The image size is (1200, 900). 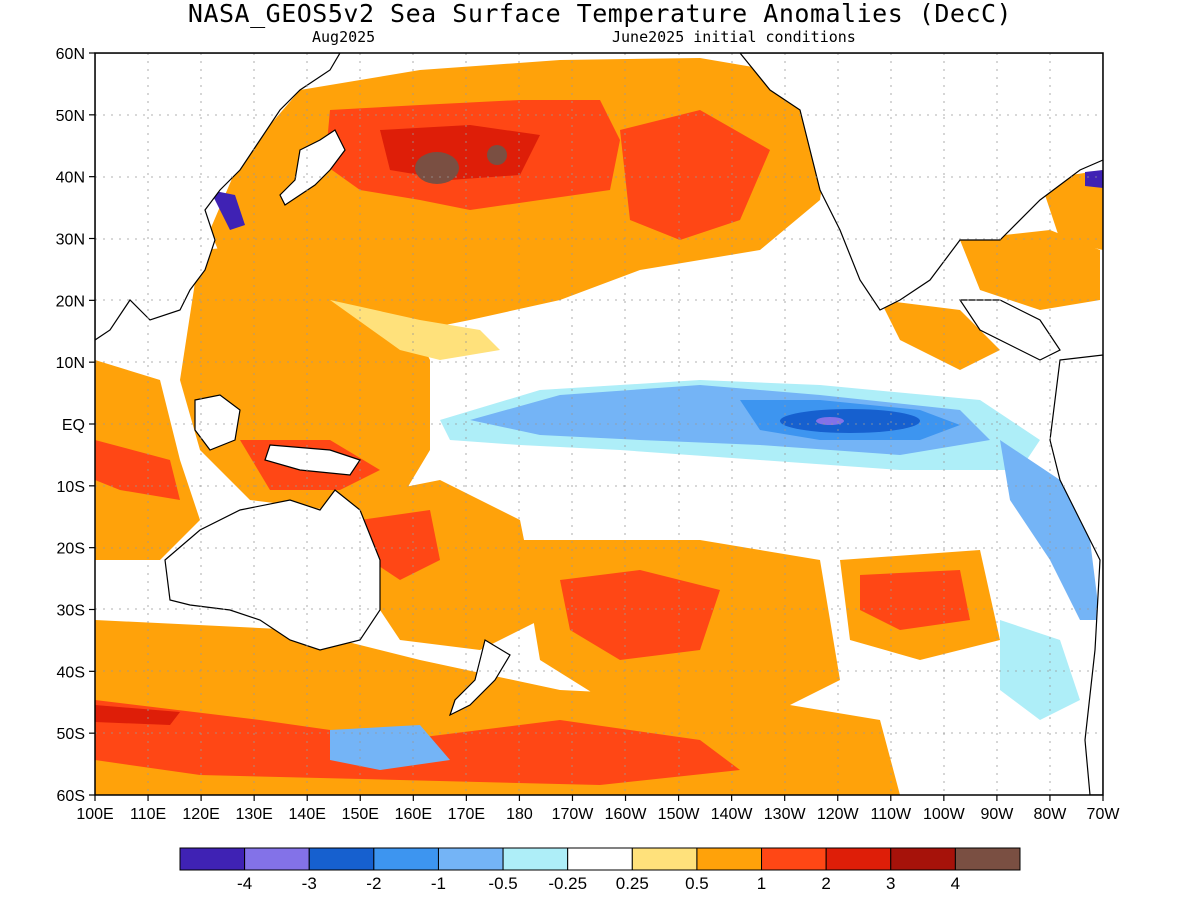 I want to click on central-america-landmass, so click(x=1009, y=330).